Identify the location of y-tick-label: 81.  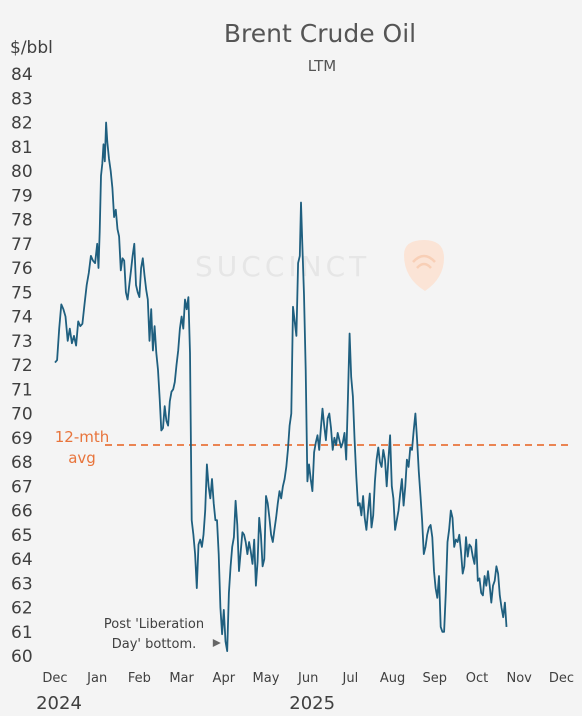
(22, 148).